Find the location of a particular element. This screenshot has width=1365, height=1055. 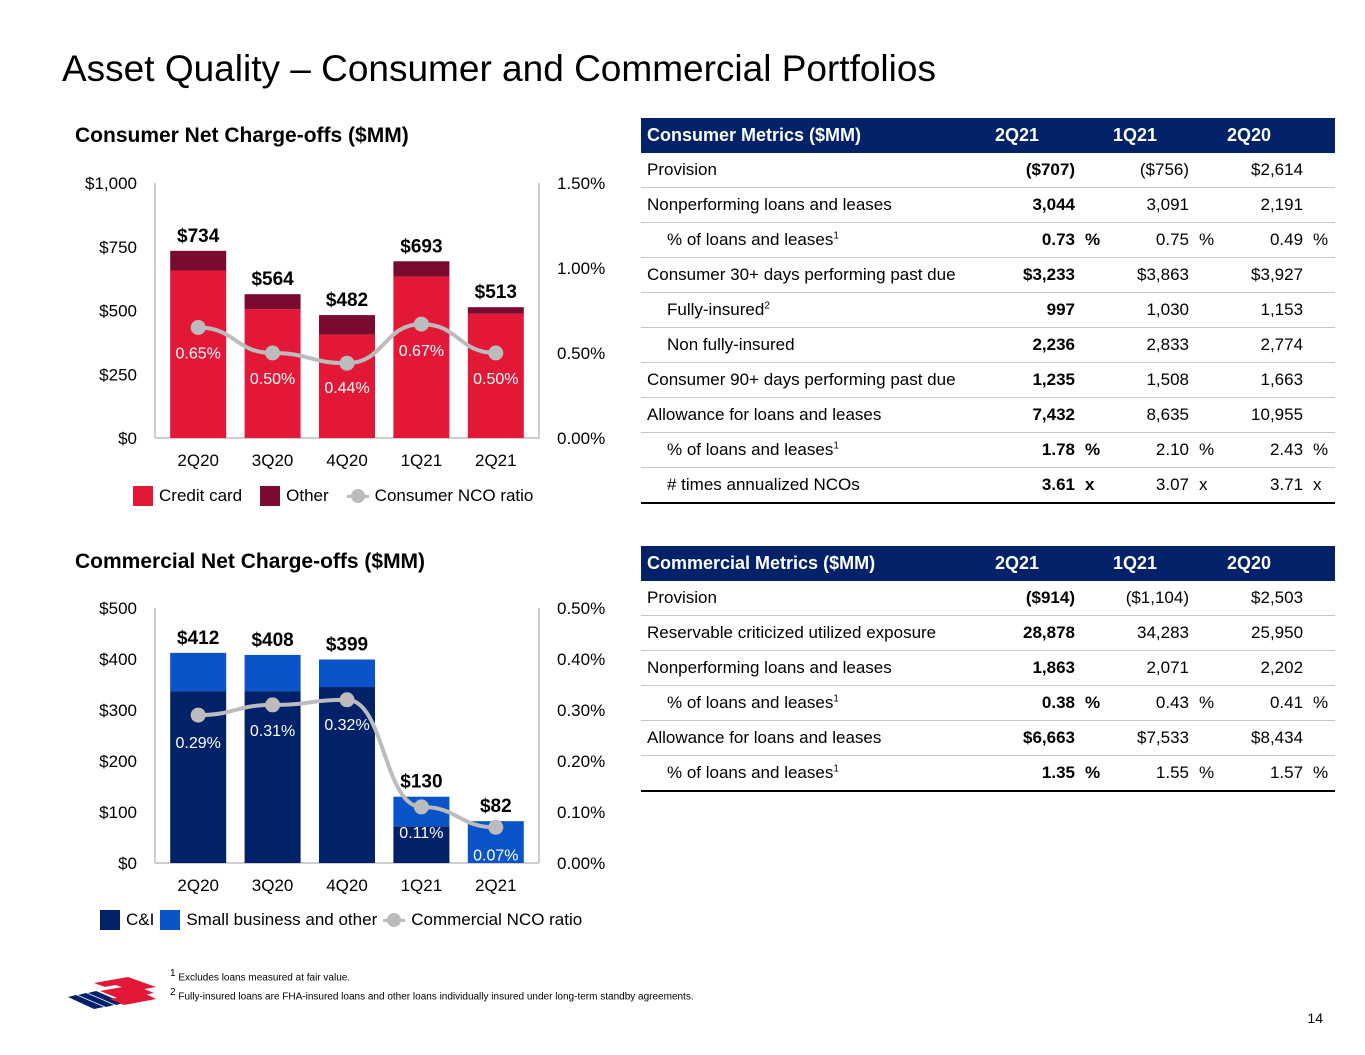

footnote-text: Excludes loans measured at fair value. is located at coordinates (264, 978).